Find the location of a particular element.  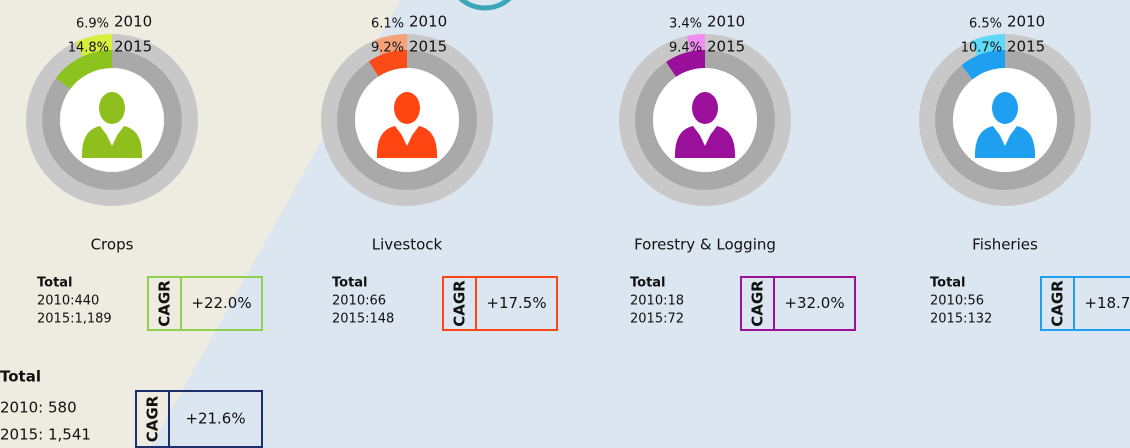

total-line: 2015:148 is located at coordinates (363, 319).